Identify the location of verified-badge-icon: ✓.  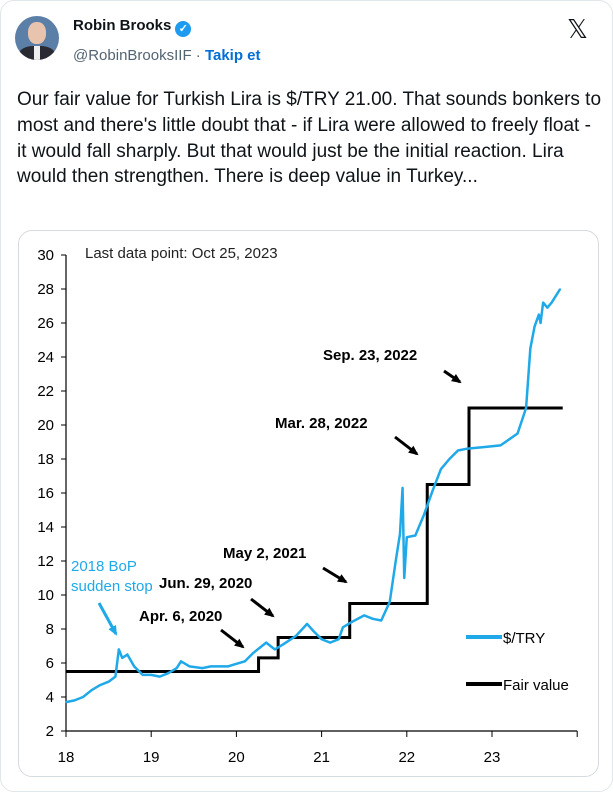
(183, 29).